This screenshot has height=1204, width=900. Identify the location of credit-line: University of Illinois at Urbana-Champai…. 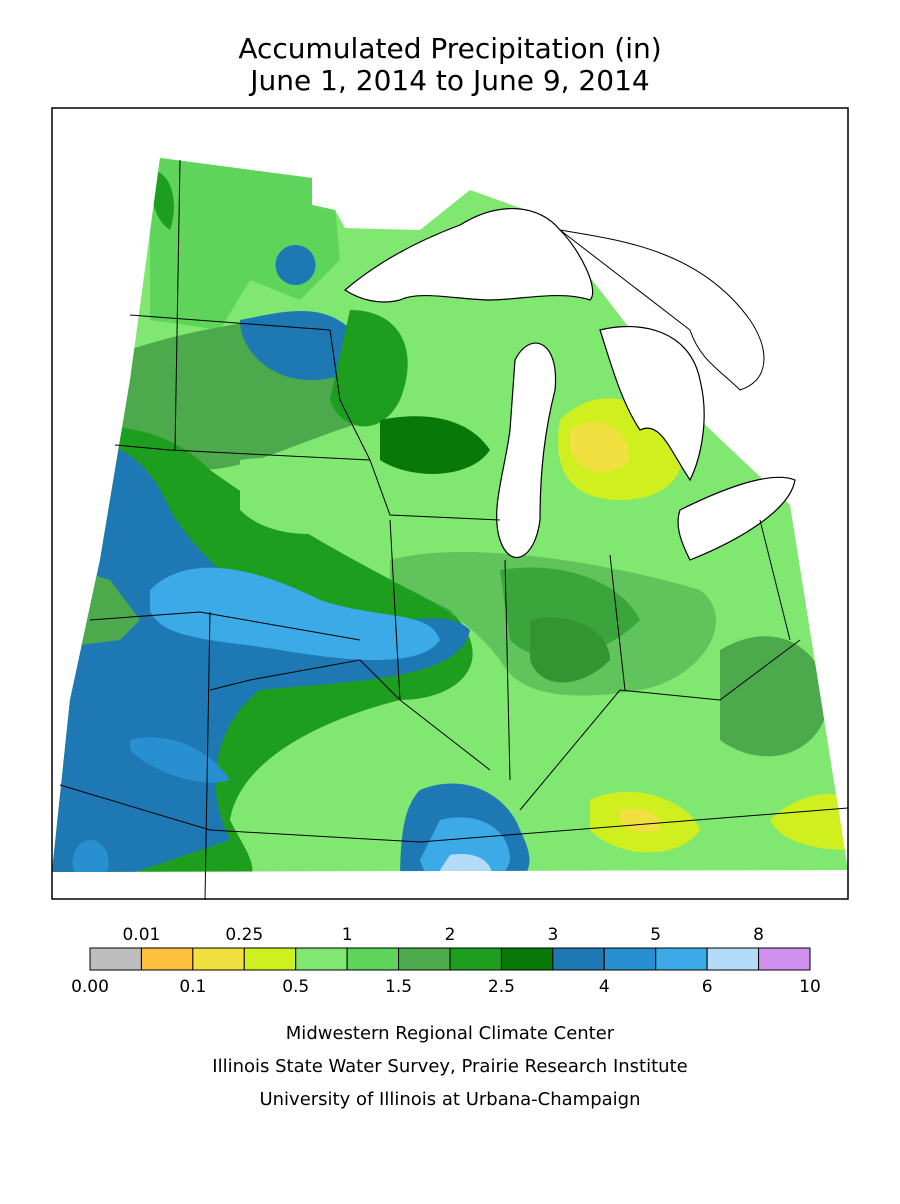
(449, 1099).